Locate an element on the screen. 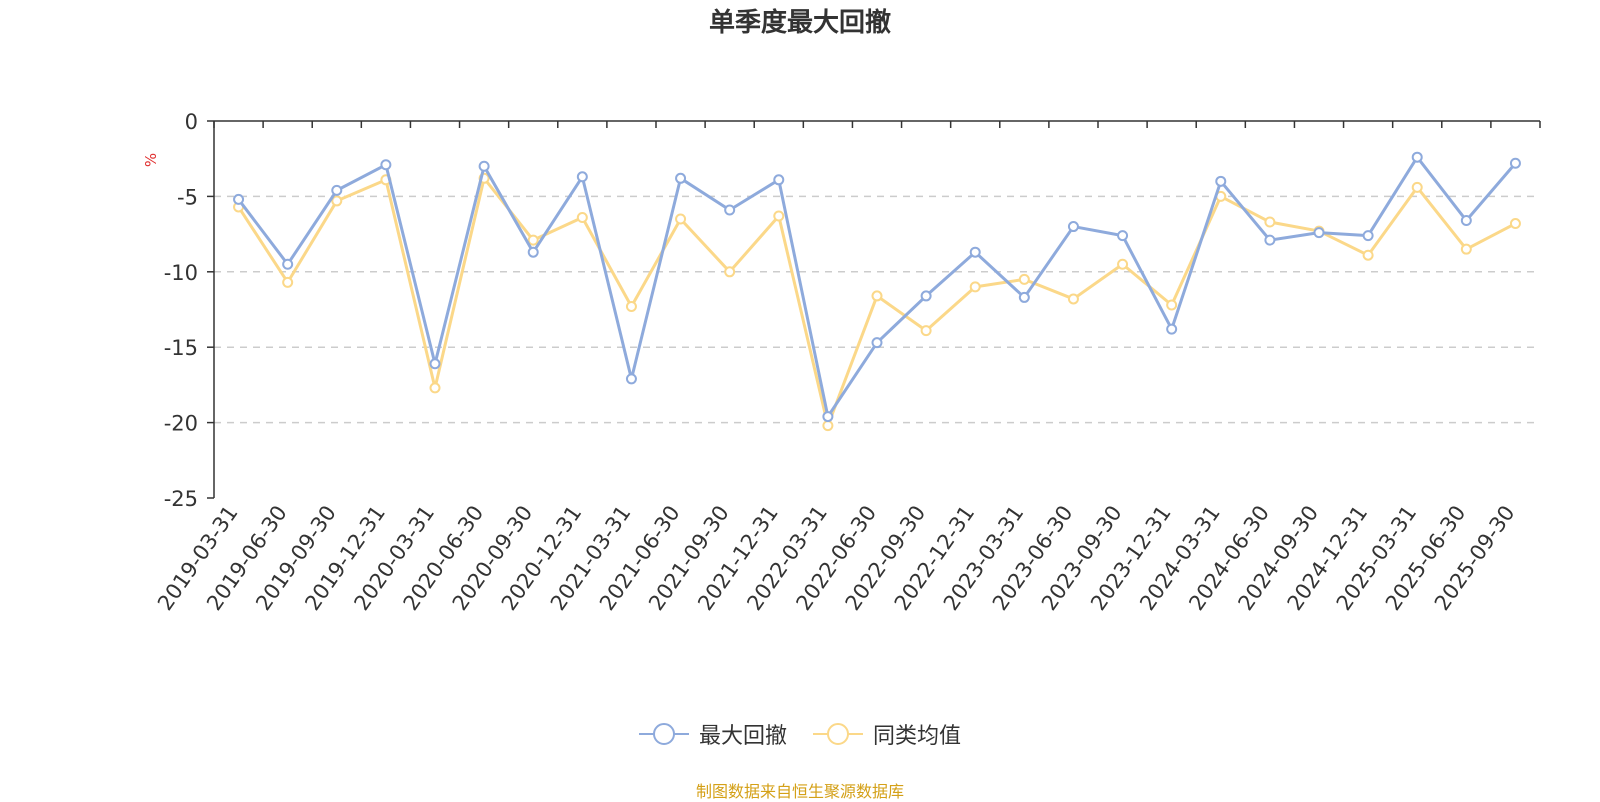 Image resolution: width=1600 pixels, height=802 pixels. legend-label-max-drawdown: 最大回撤 is located at coordinates (742, 736).